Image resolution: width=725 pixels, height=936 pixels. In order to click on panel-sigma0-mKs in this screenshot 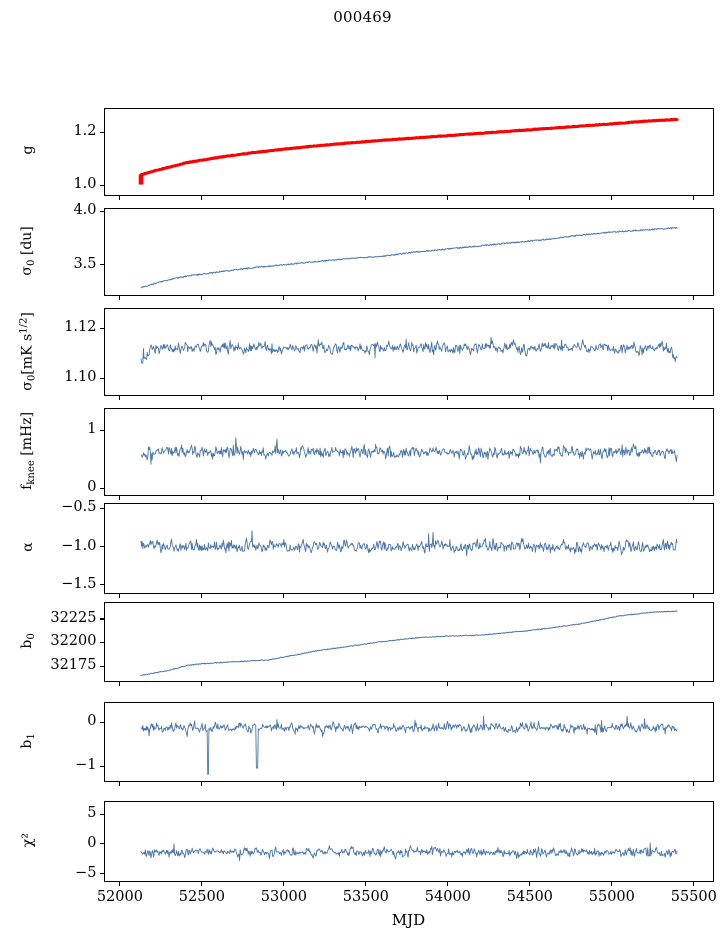, I will do `click(408, 352)`.